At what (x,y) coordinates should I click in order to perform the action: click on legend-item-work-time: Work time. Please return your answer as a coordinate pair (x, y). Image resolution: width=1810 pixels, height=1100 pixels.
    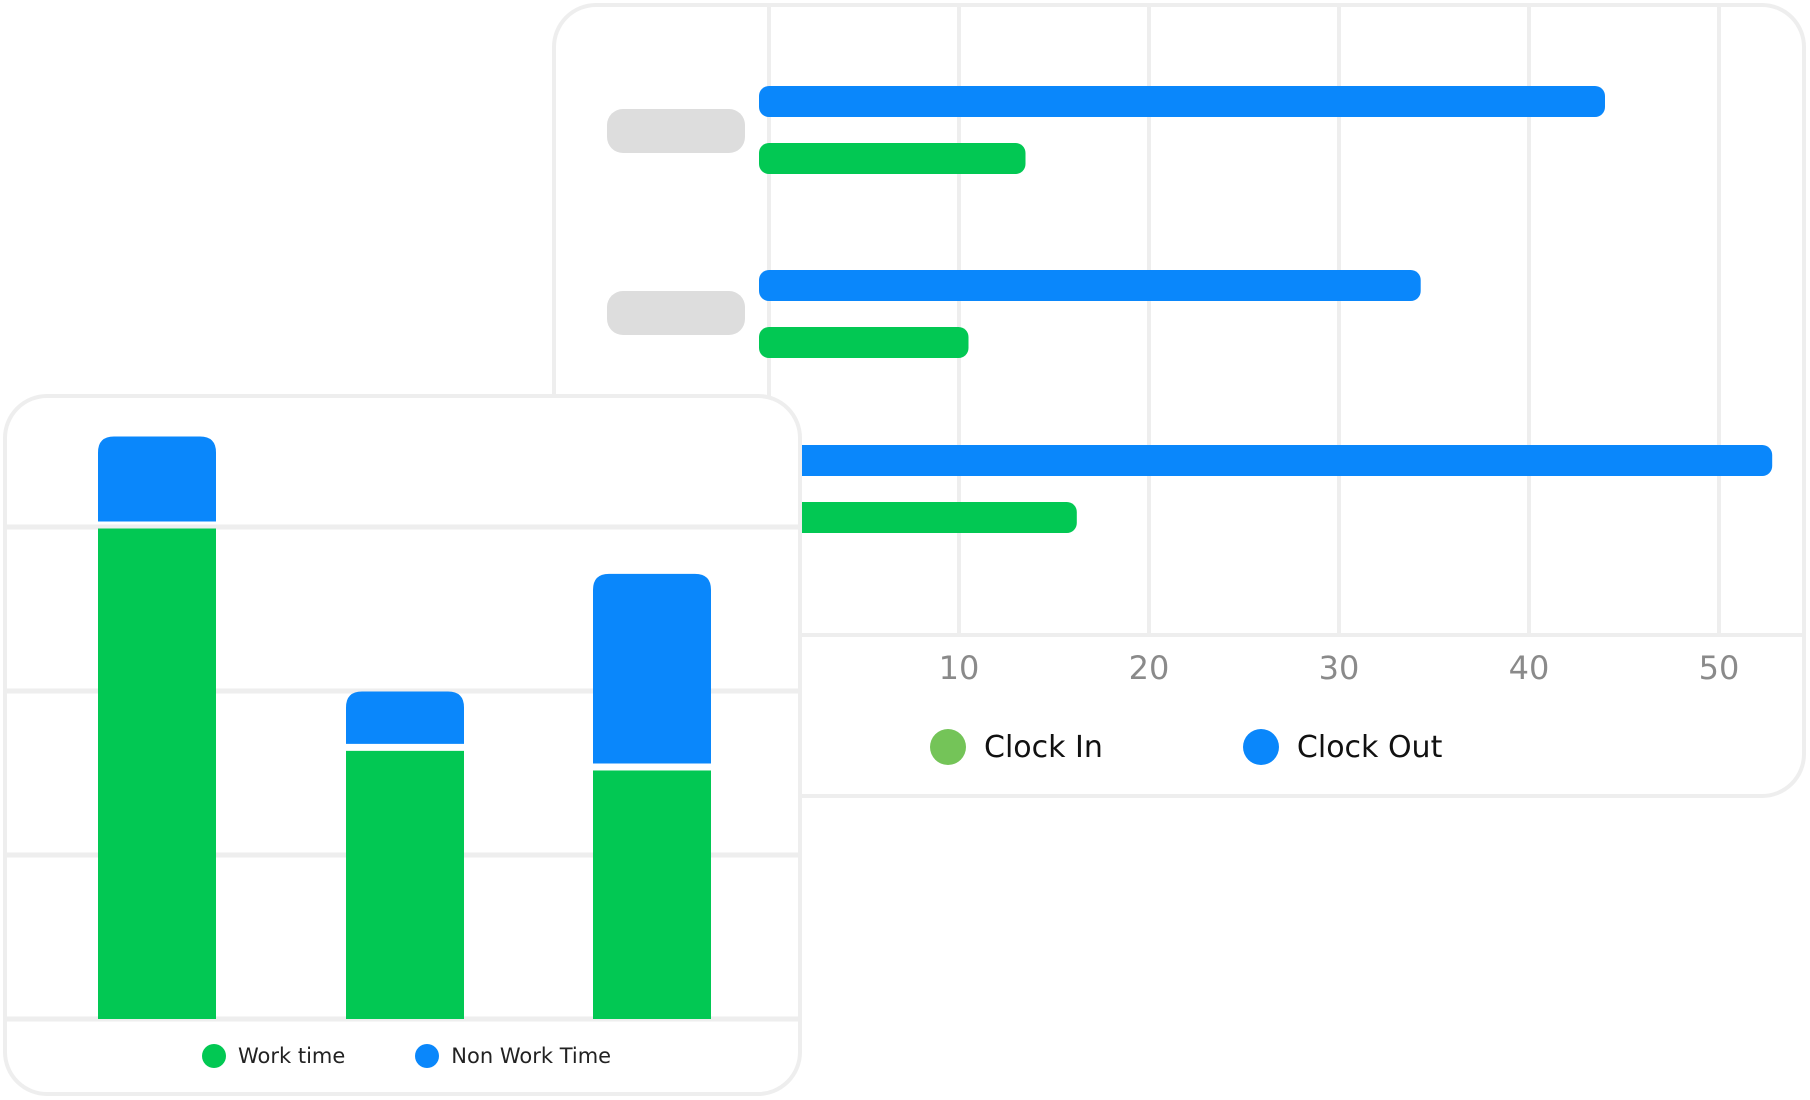
    Looking at the image, I should click on (273, 1056).